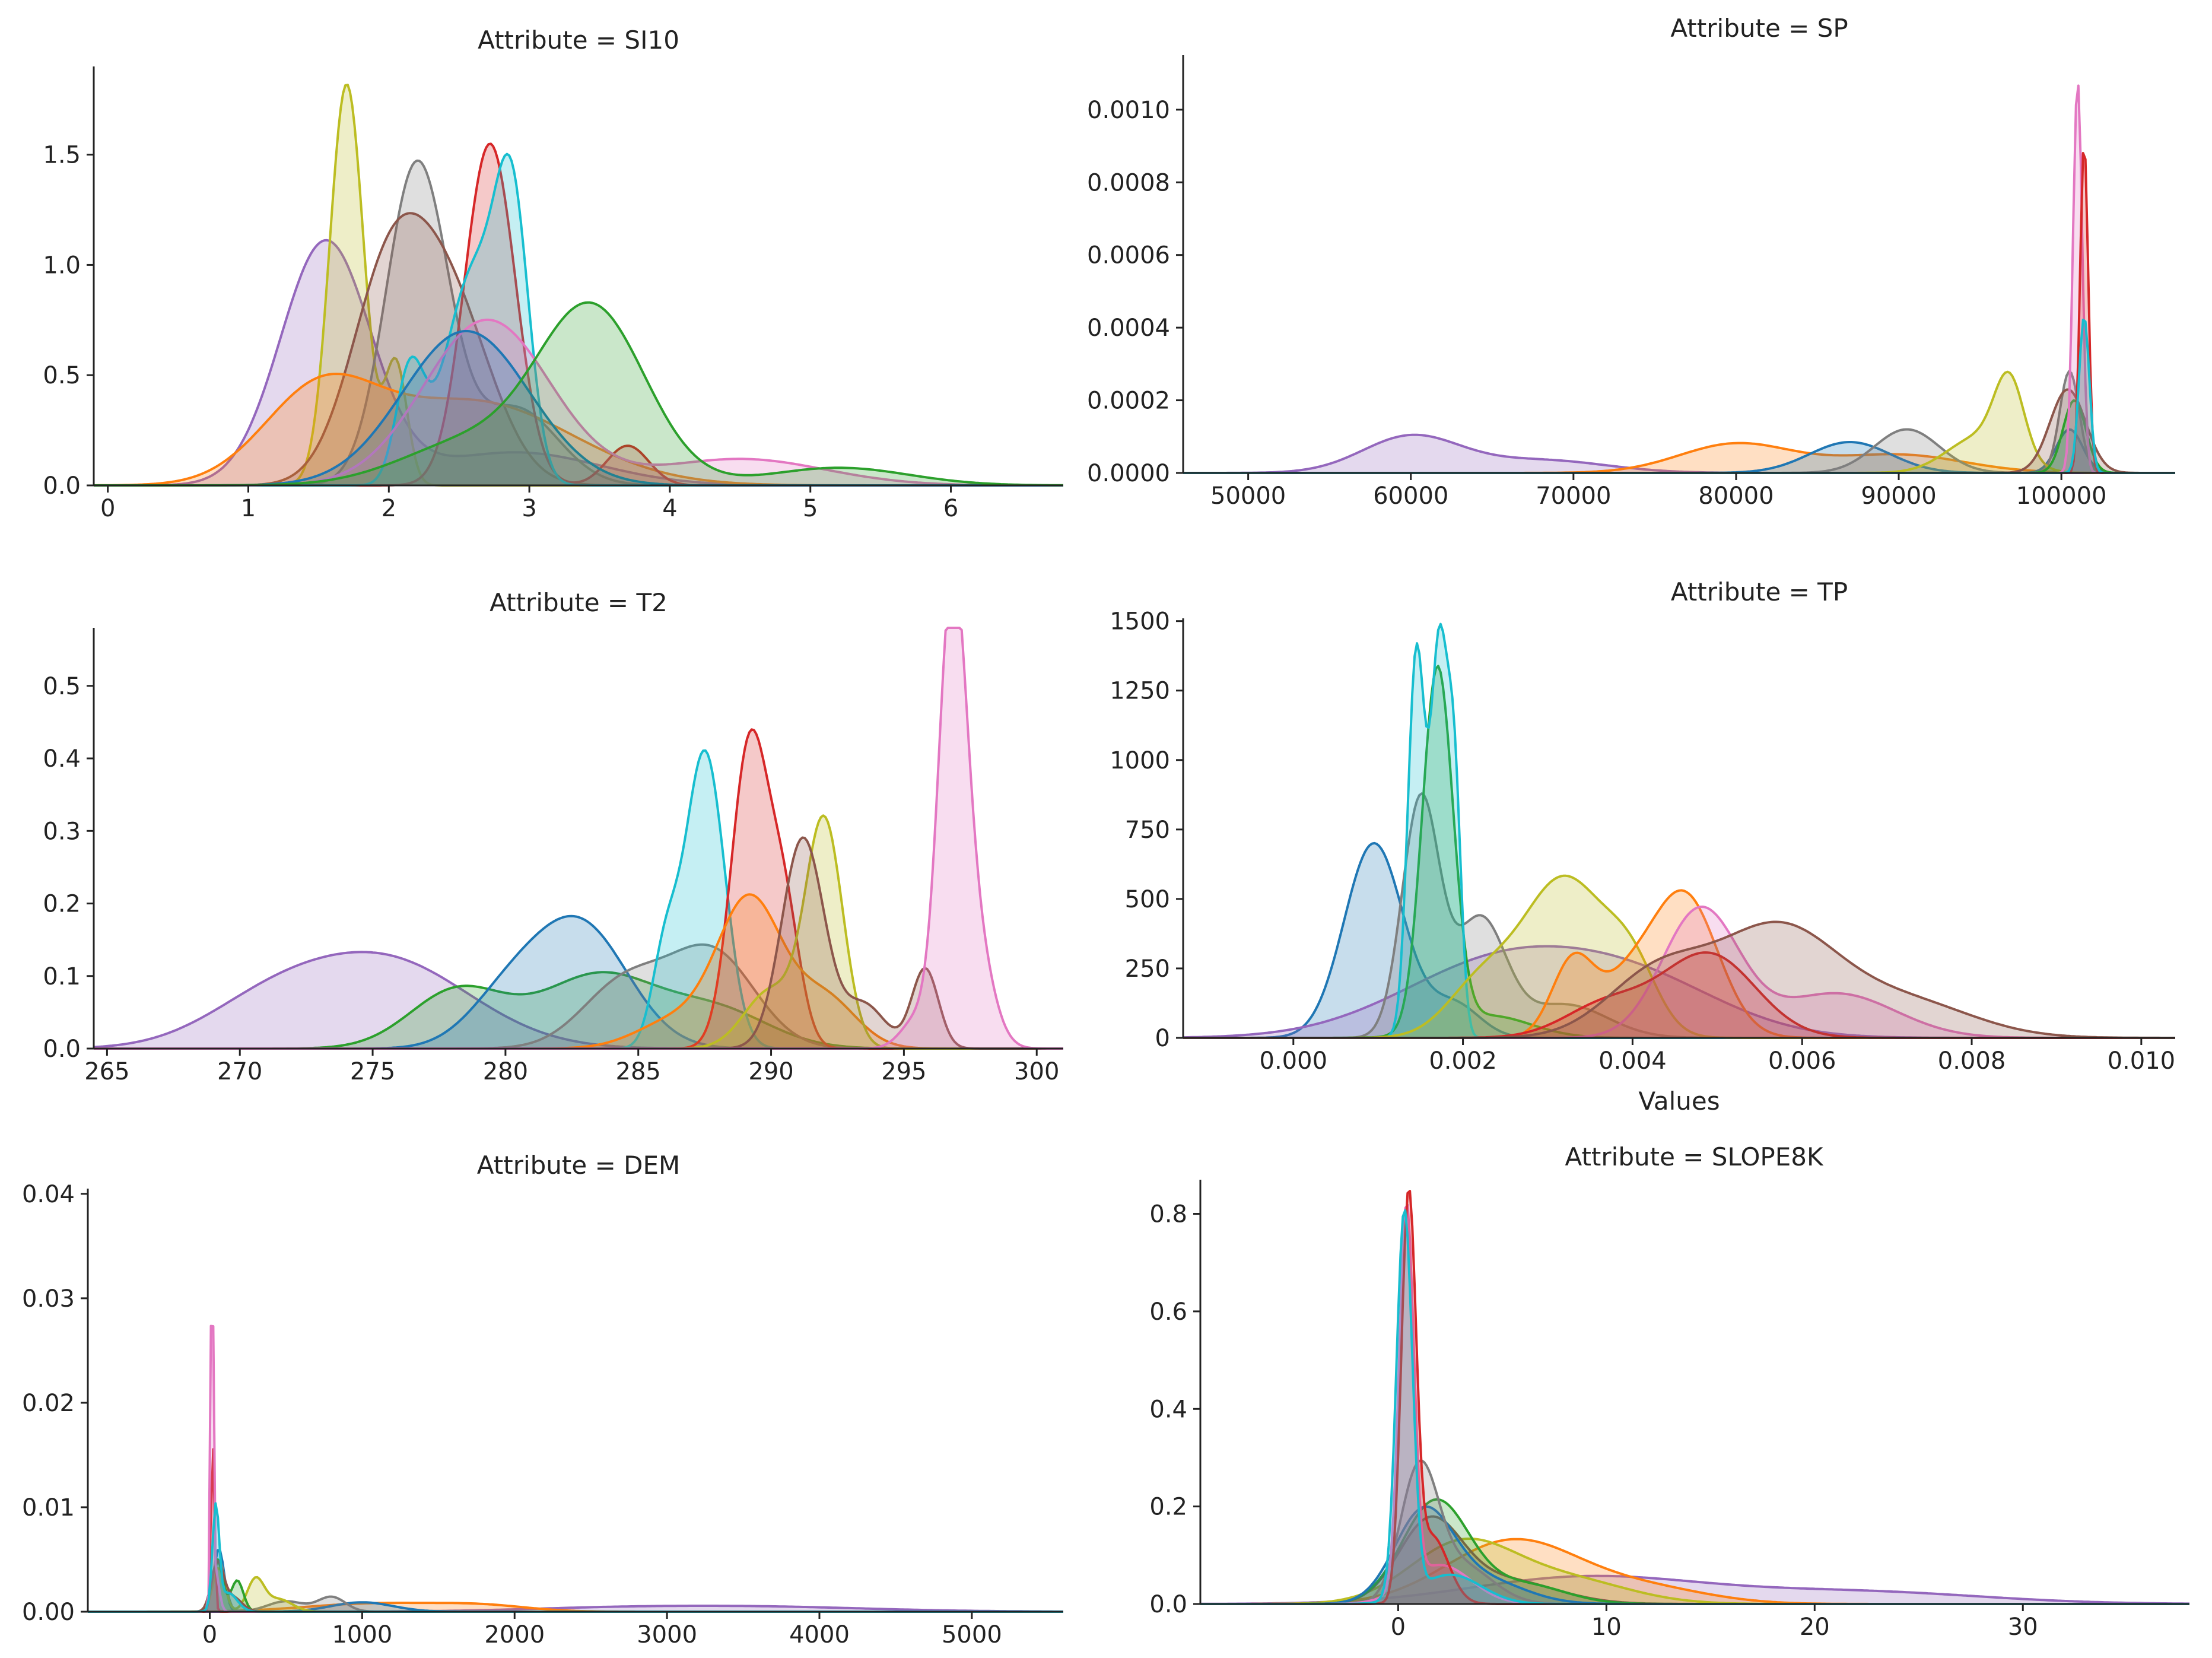 The width and height of the screenshot is (2212, 1658). Describe the element at coordinates (1573, 496) in the screenshot. I see `x-tick-label: 70000` at that location.